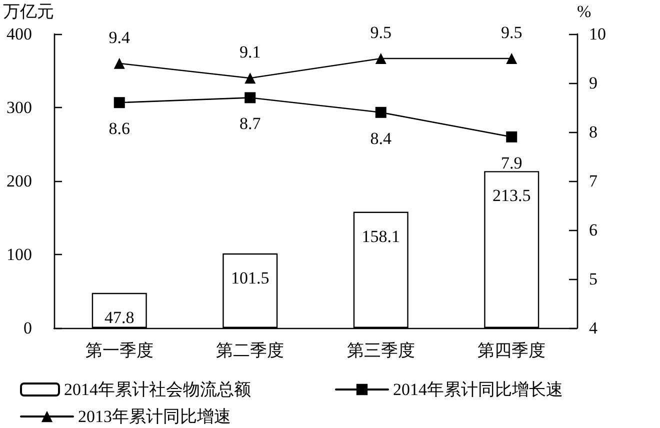  I want to click on y2-axis-title: %, so click(584, 11).